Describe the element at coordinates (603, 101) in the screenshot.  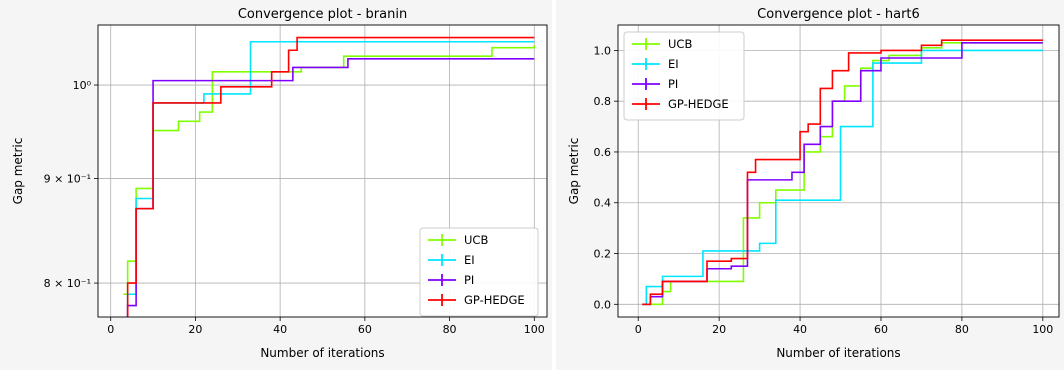
I see `y-tick-label: 0.8` at that location.